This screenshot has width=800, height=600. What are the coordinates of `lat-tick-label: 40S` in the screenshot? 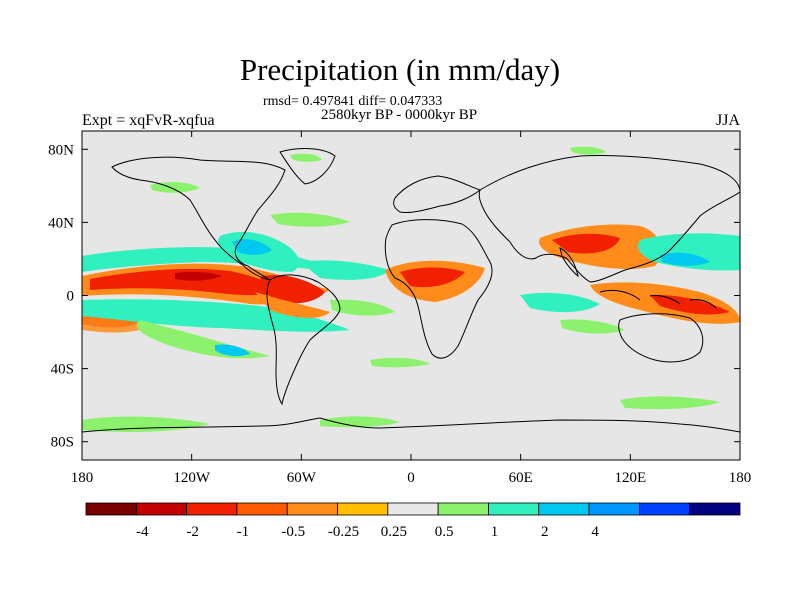 It's located at (62, 370).